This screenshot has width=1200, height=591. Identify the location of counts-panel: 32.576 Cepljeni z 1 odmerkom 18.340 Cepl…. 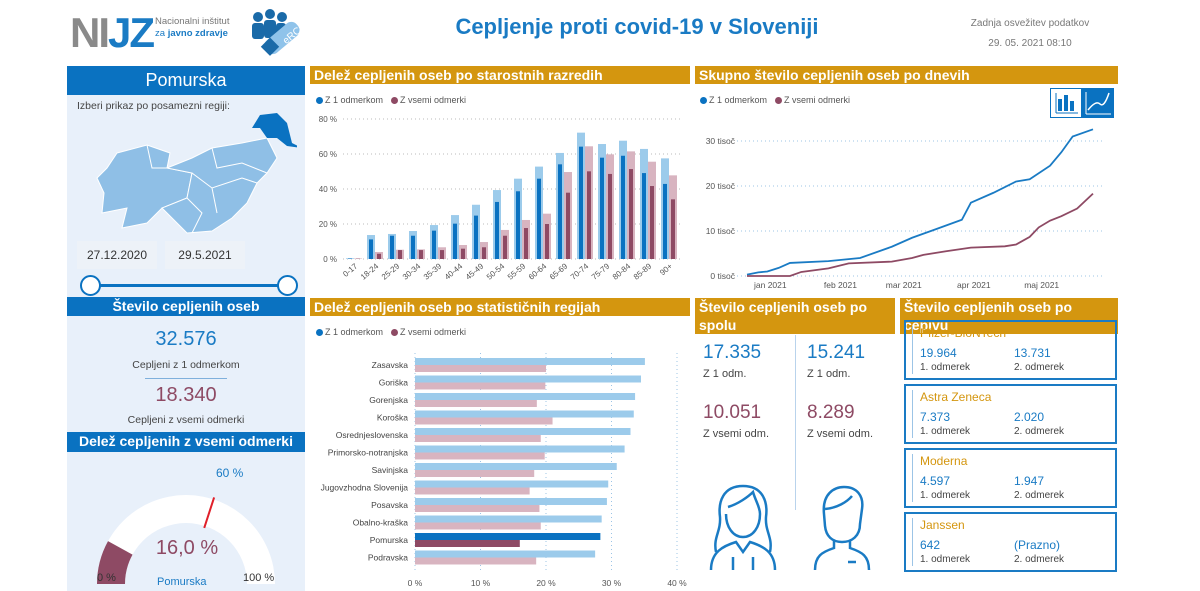
(186, 374).